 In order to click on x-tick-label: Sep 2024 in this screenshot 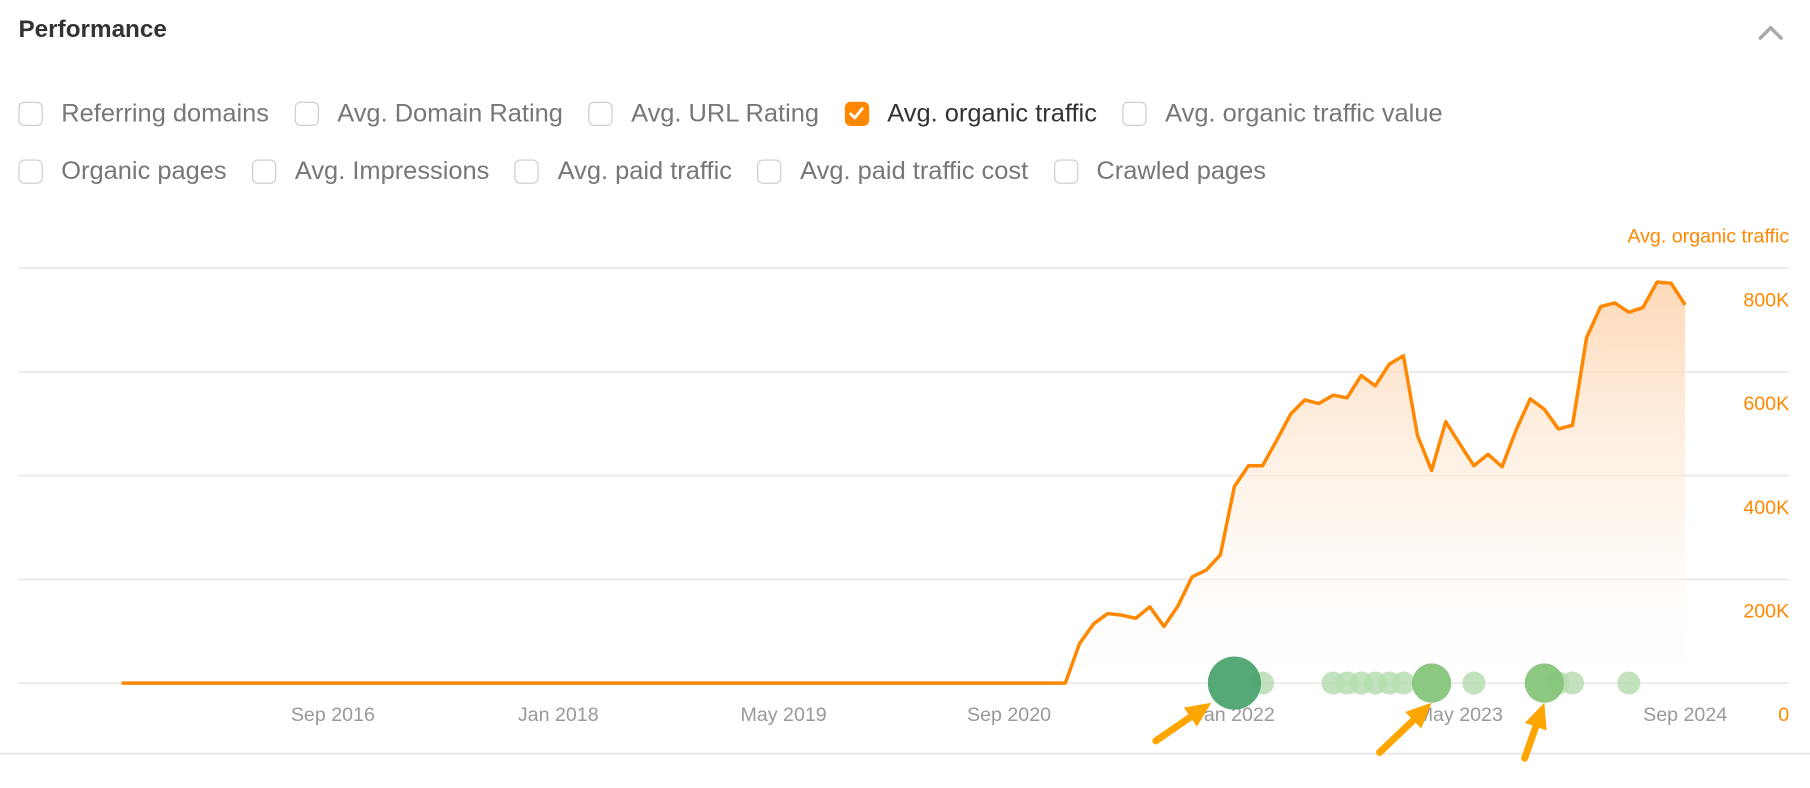, I will do `click(1685, 715)`.